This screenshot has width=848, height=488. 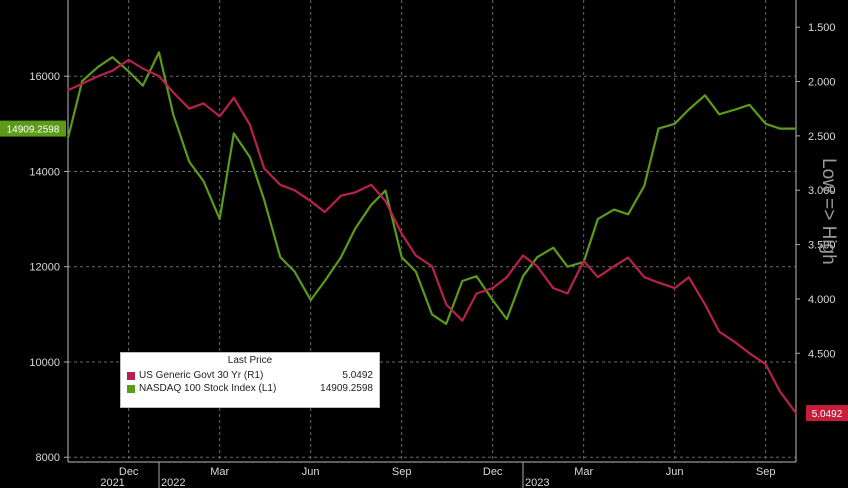 I want to click on left-tick-label: 8000, so click(x=48, y=458).